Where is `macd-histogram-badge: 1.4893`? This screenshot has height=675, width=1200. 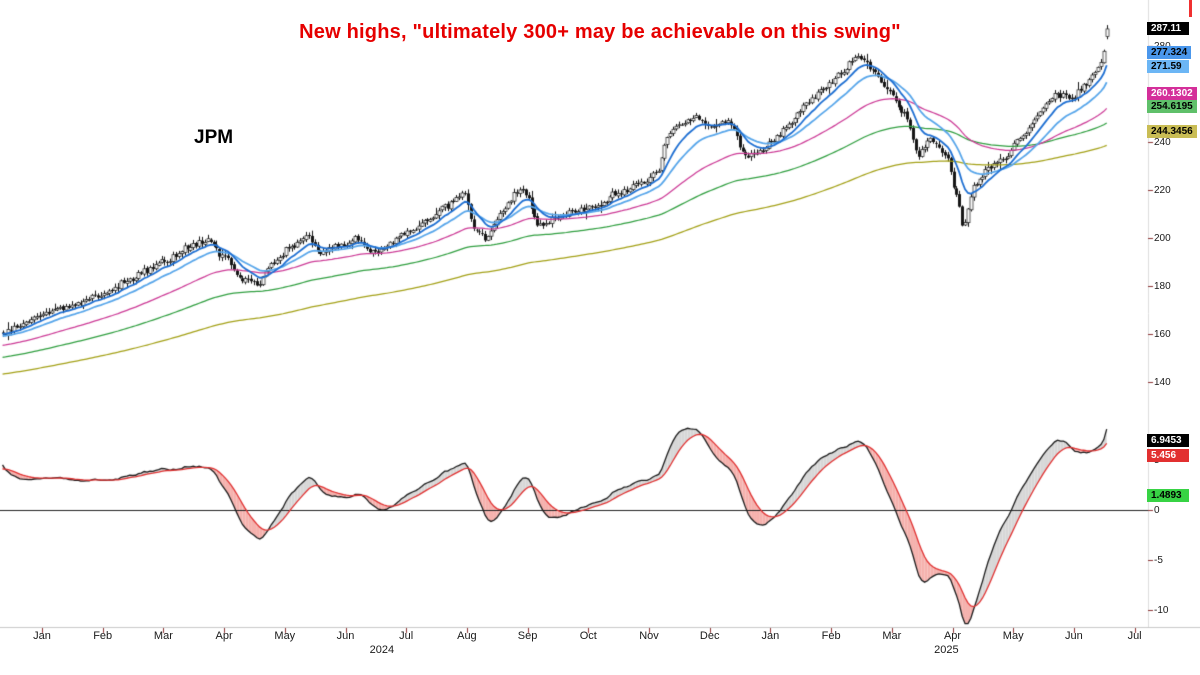
macd-histogram-badge: 1.4893 is located at coordinates (1168, 495).